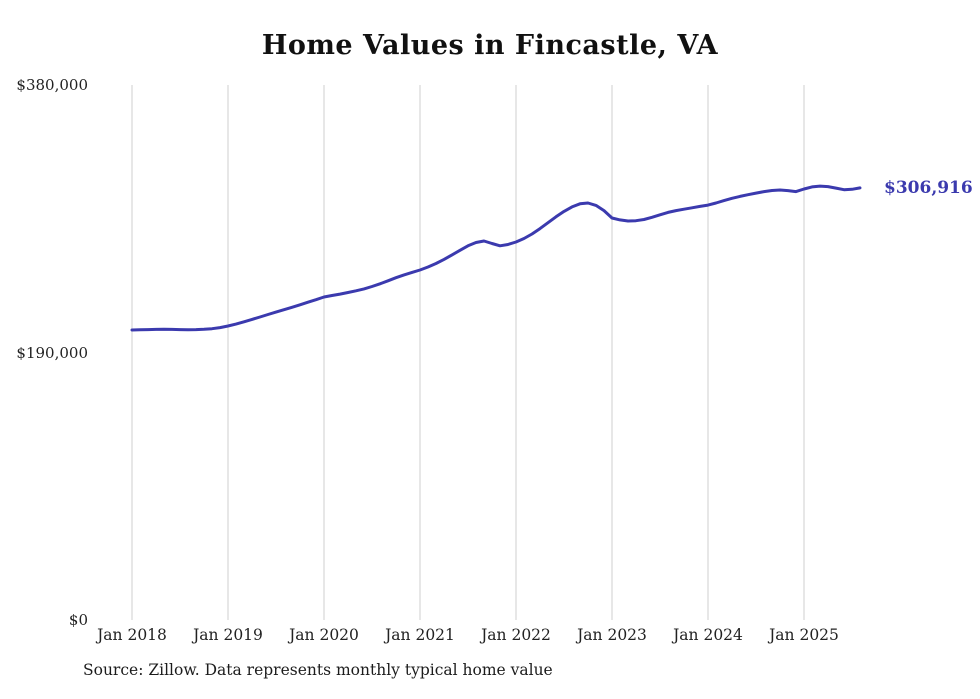  Describe the element at coordinates (228, 635) in the screenshot. I see `x-tick-label: Jan 2019` at that location.